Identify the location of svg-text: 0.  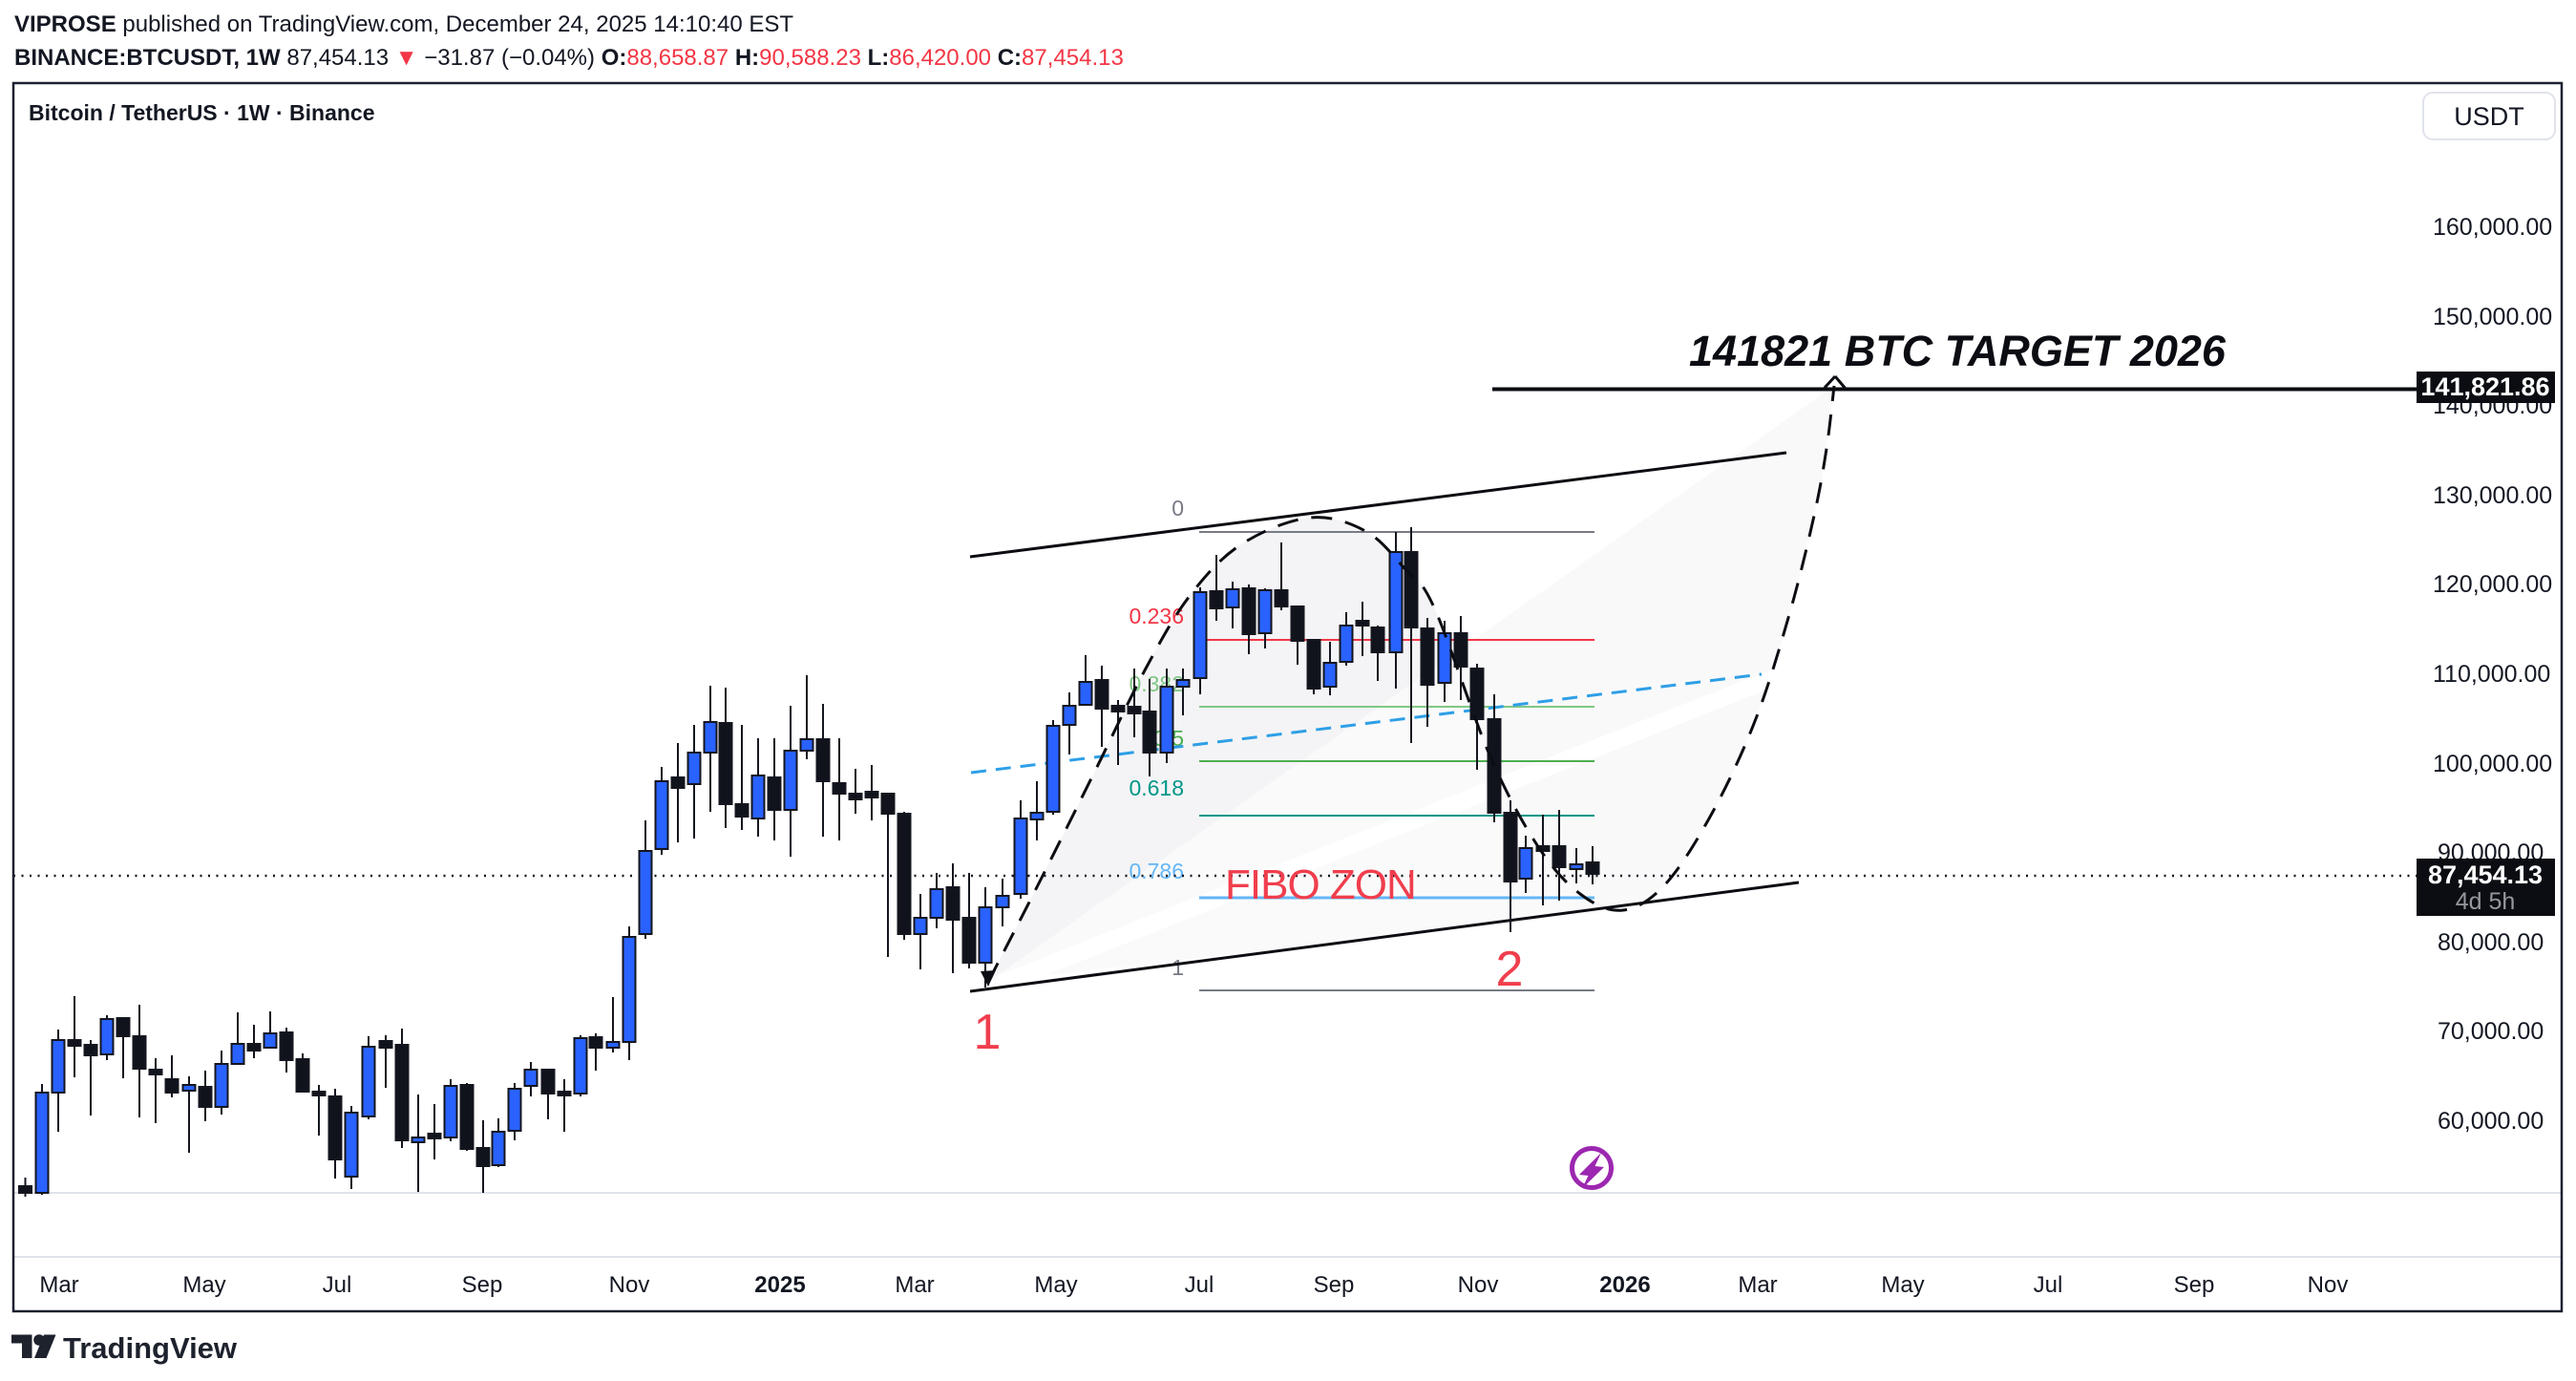
(1178, 508).